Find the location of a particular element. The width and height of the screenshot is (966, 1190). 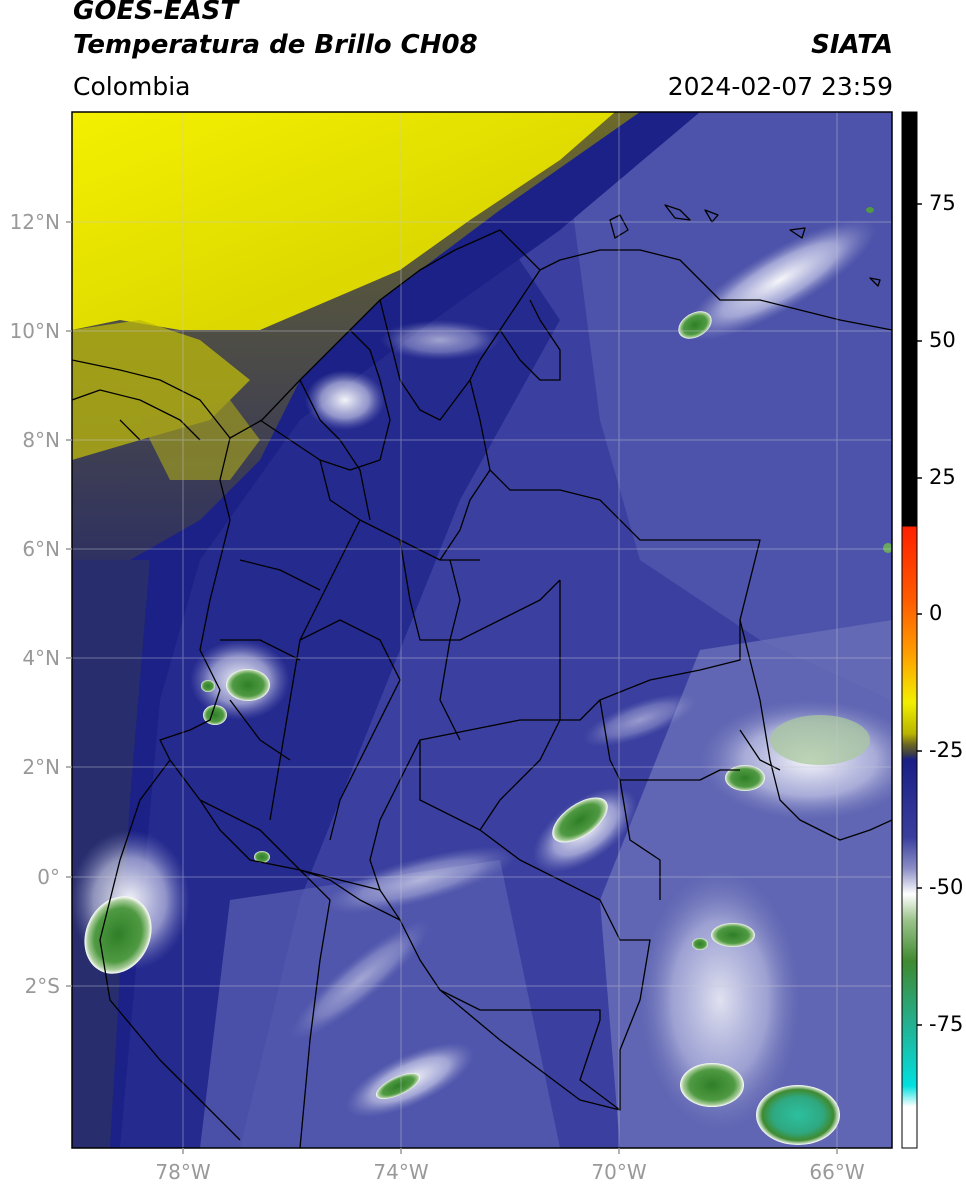

lat-label-12n: 12°N is located at coordinates (34, 222).